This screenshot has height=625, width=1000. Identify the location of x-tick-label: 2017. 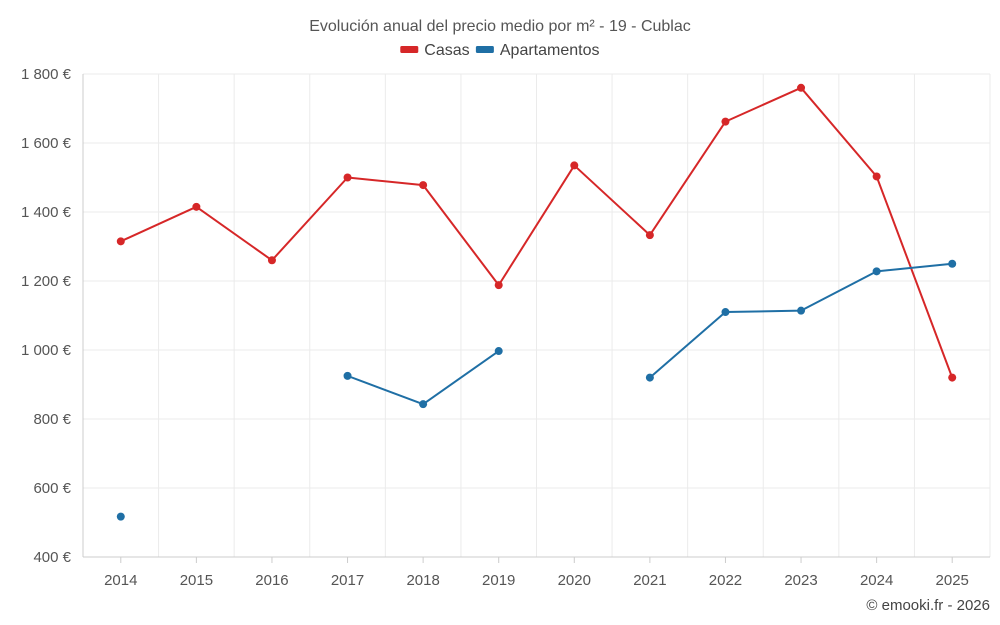
(347, 580).